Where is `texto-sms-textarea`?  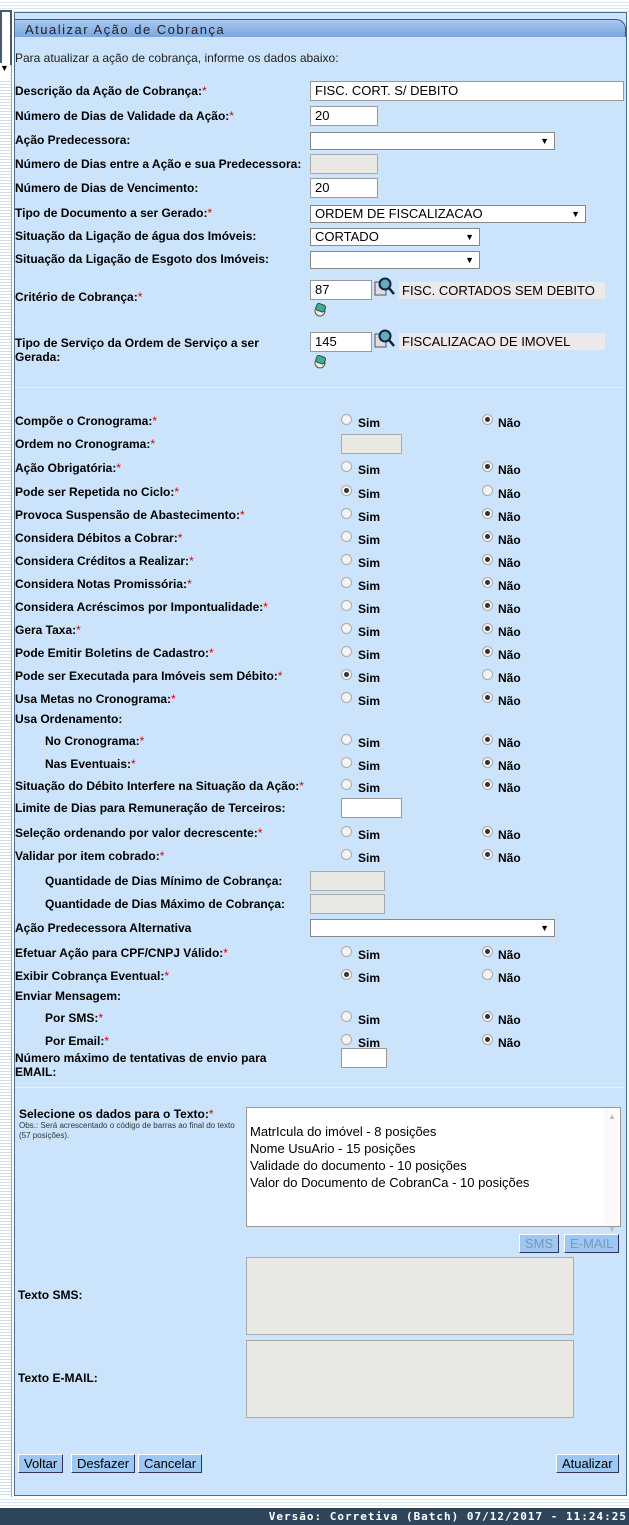 texto-sms-textarea is located at coordinates (410, 1296).